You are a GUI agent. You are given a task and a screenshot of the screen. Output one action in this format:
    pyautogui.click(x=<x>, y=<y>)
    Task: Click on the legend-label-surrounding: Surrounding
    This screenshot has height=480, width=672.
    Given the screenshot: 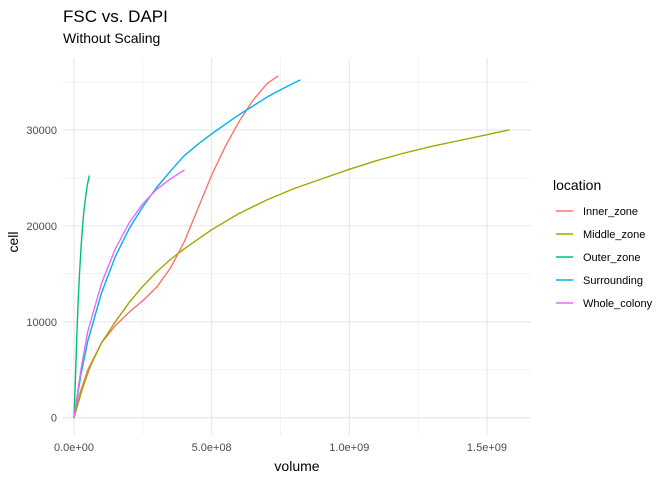 What is the action you would take?
    pyautogui.click(x=613, y=281)
    